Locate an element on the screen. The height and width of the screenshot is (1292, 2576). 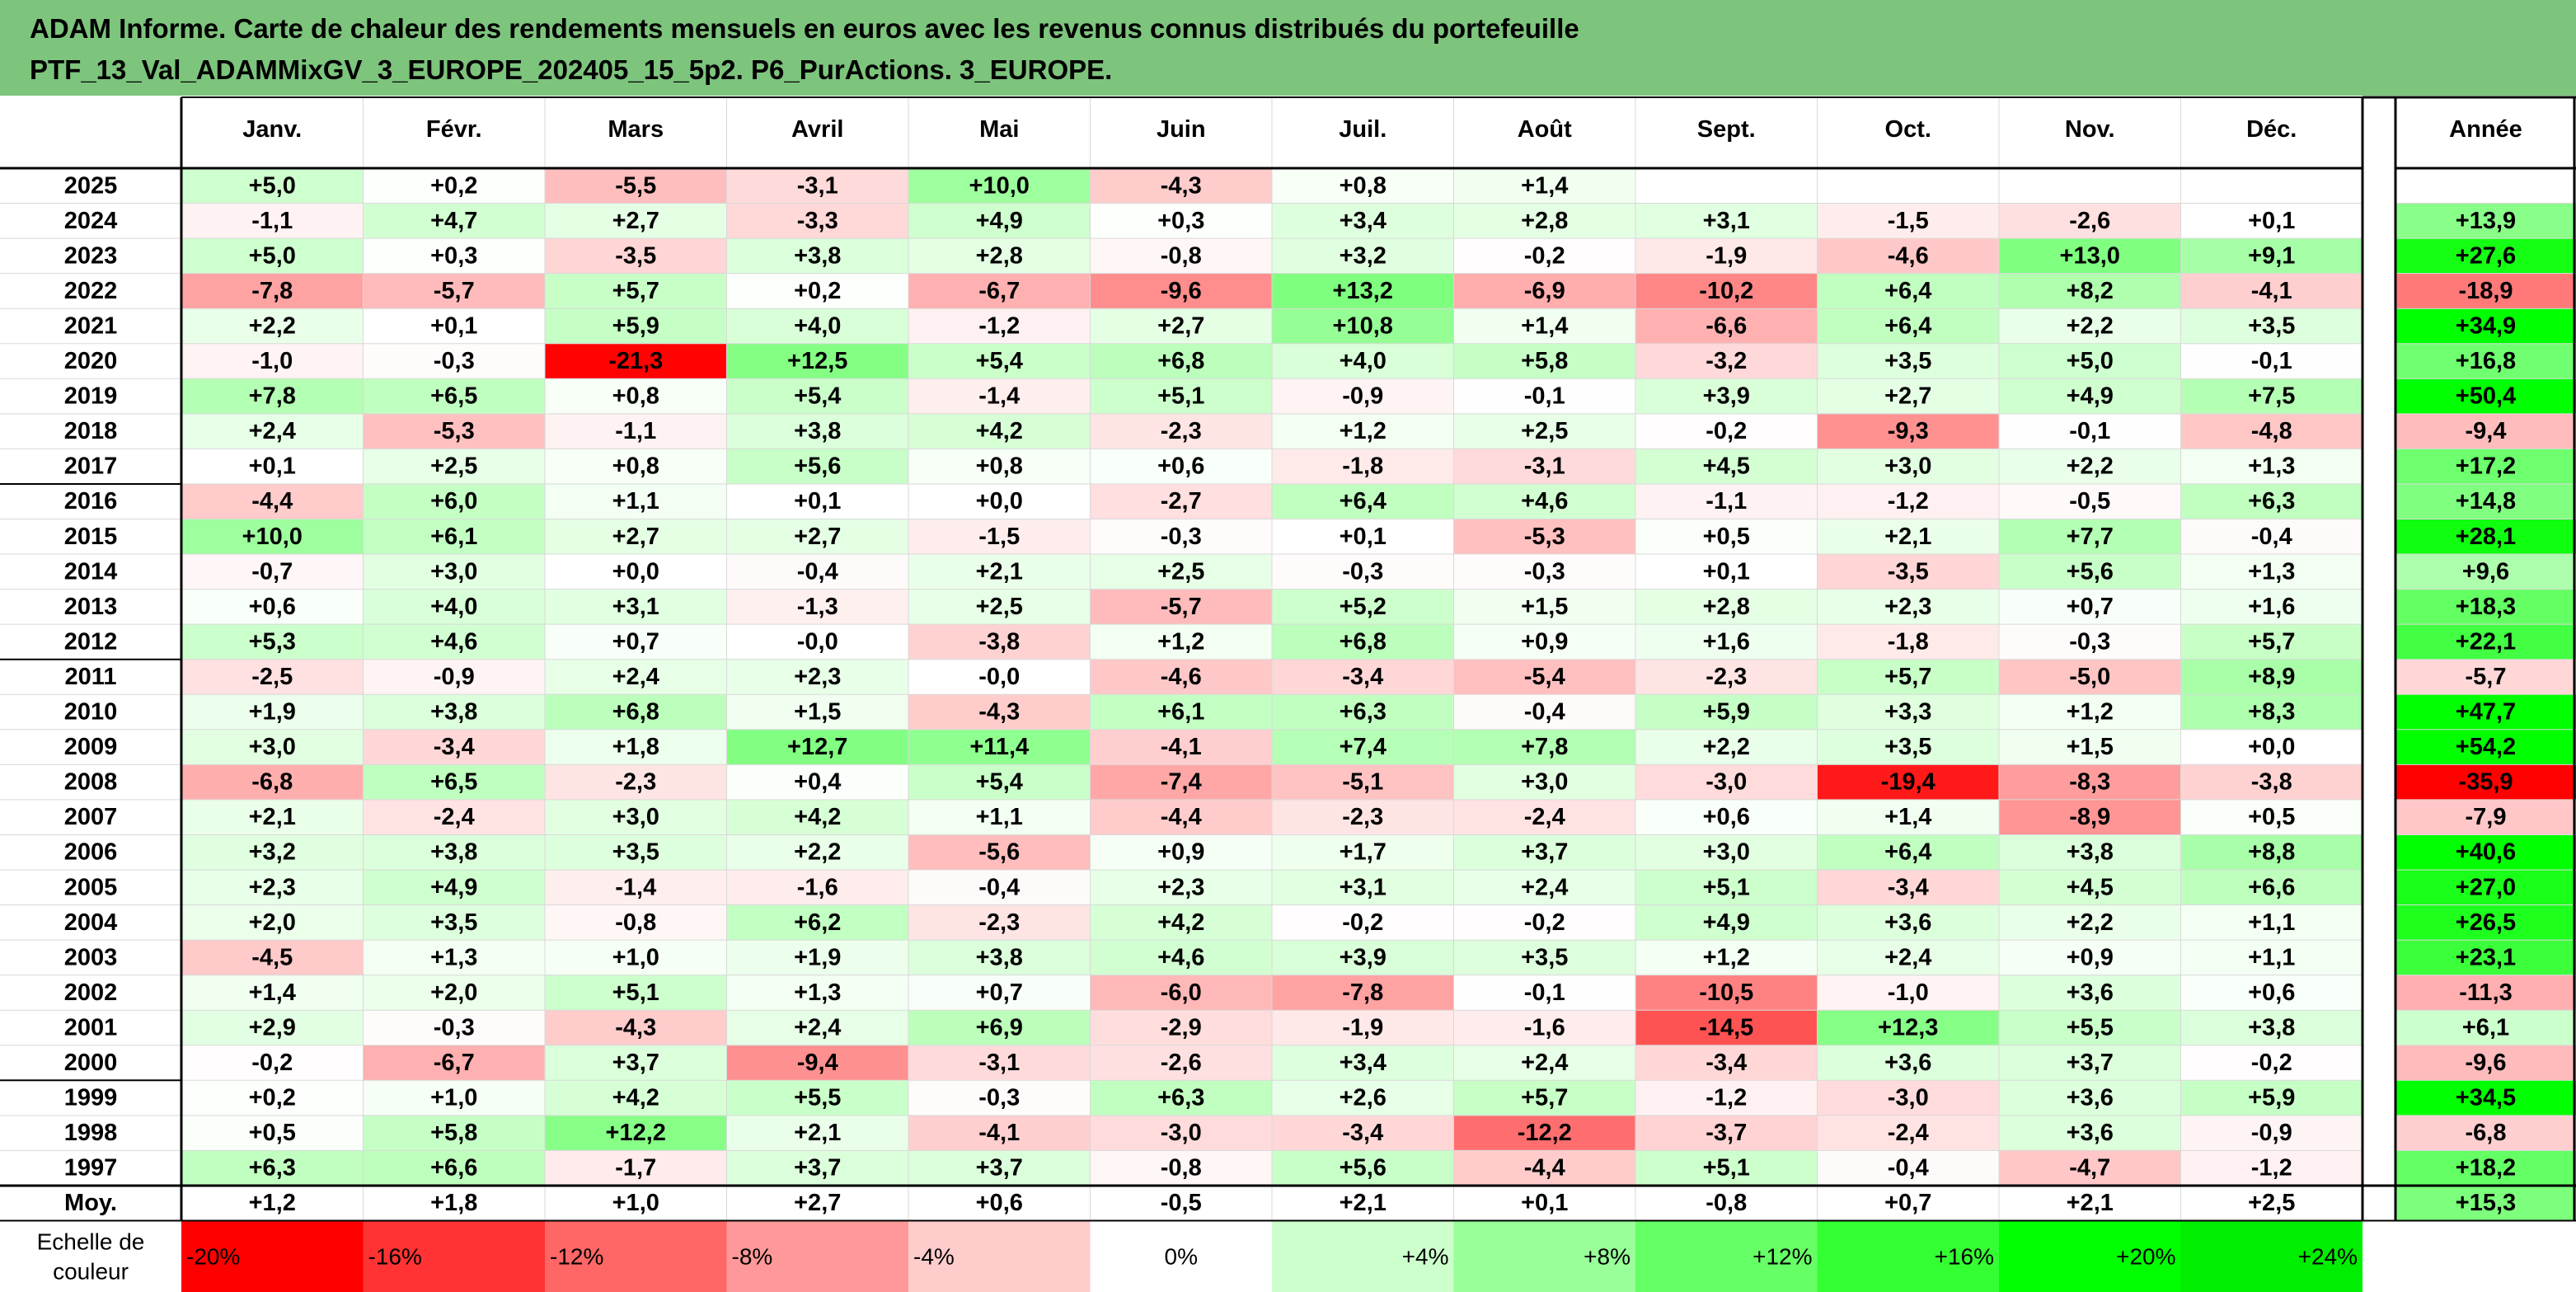
cell-value: +0,1 is located at coordinates (1364, 537).